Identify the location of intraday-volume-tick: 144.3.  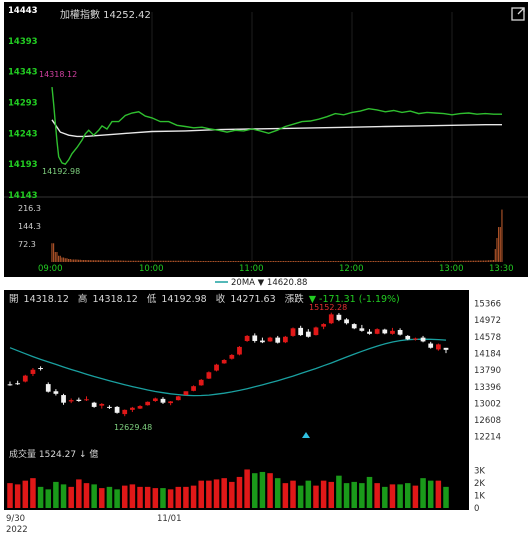
(29, 226).